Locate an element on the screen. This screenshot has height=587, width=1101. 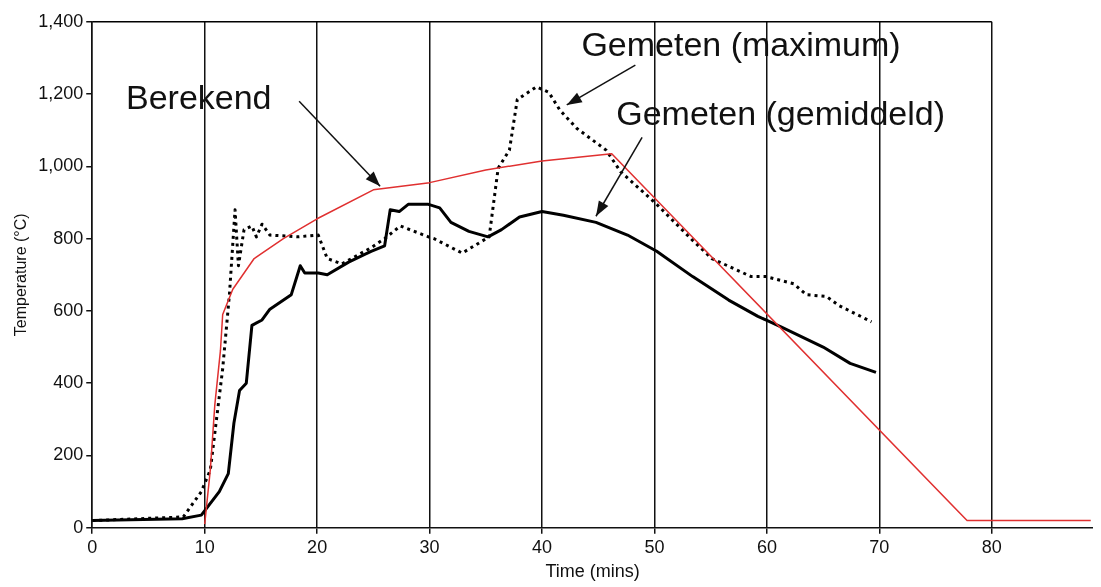
x-tick-label: 10 is located at coordinates (204, 546).